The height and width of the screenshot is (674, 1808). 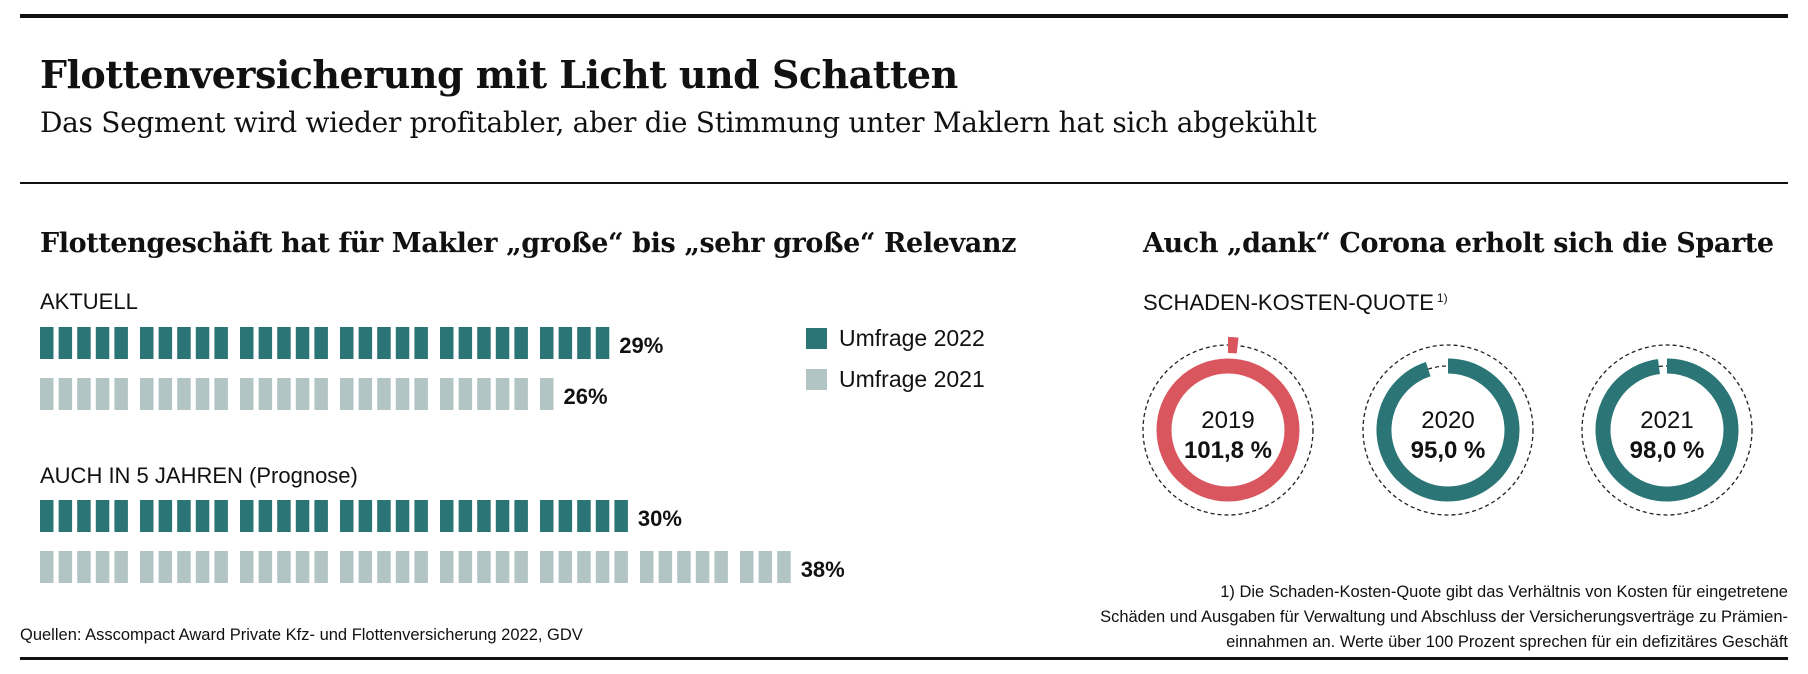 What do you see at coordinates (1447, 420) in the screenshot?
I see `donut-year-label: 2020` at bounding box center [1447, 420].